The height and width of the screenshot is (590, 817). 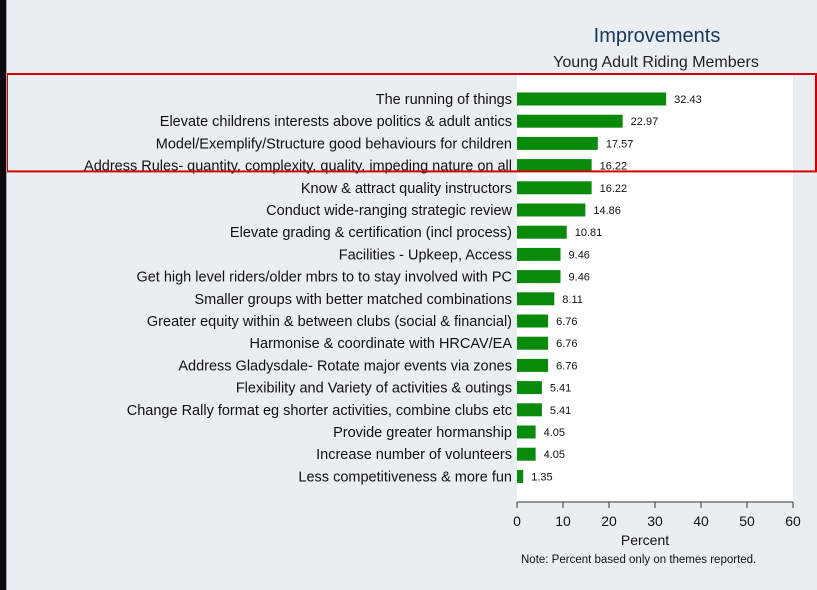 What do you see at coordinates (422, 433) in the screenshot?
I see `category-label: Provide greater hormanship` at bounding box center [422, 433].